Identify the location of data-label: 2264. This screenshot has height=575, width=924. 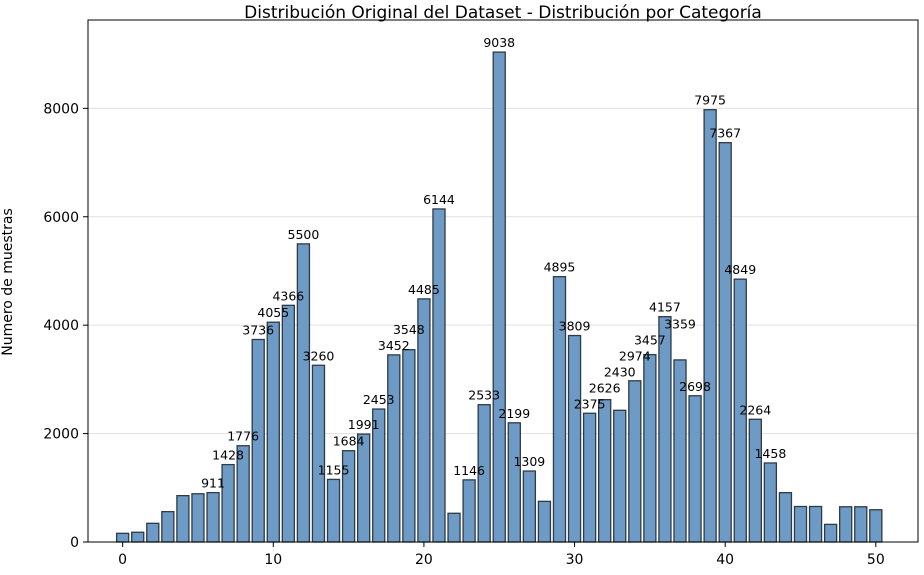
(755, 409).